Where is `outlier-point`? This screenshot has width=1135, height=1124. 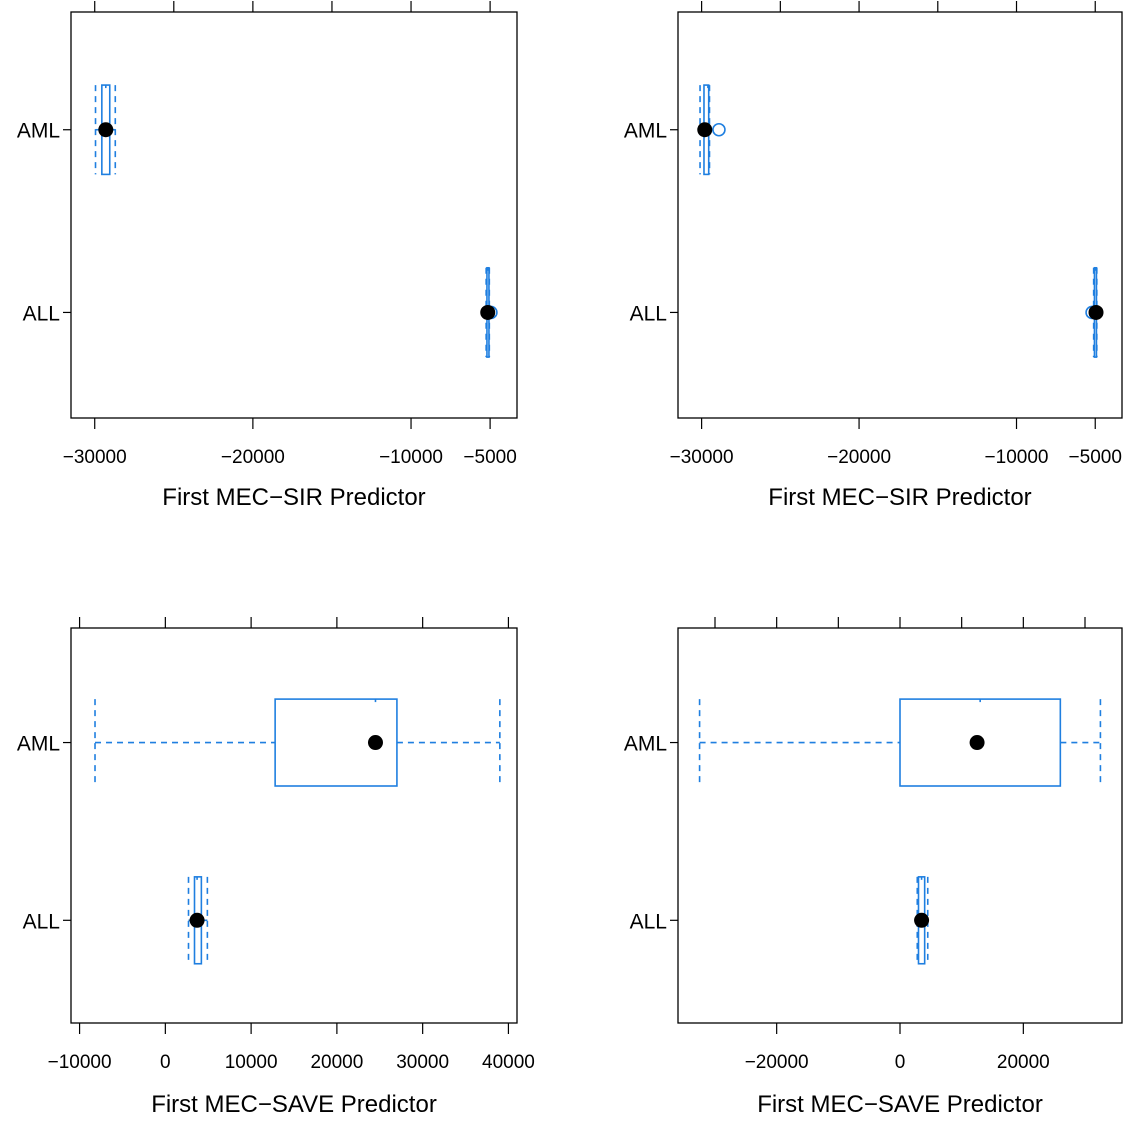 outlier-point is located at coordinates (719, 129).